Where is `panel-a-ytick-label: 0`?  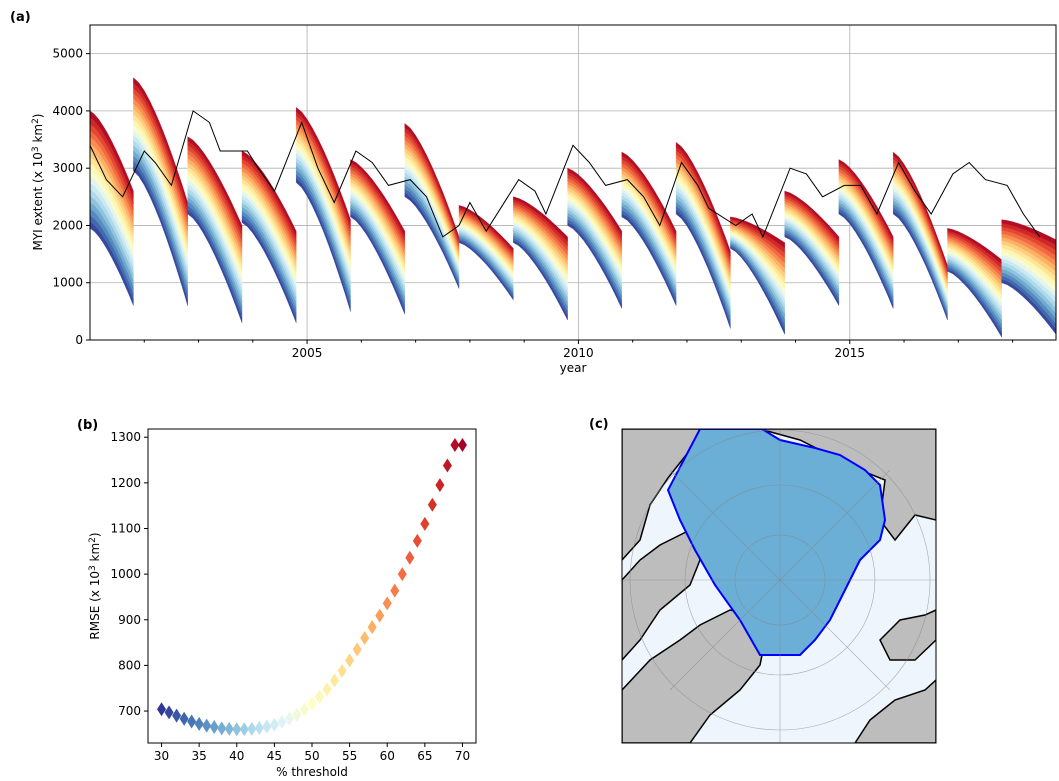
panel-a-ytick-label: 0 is located at coordinates (79, 340).